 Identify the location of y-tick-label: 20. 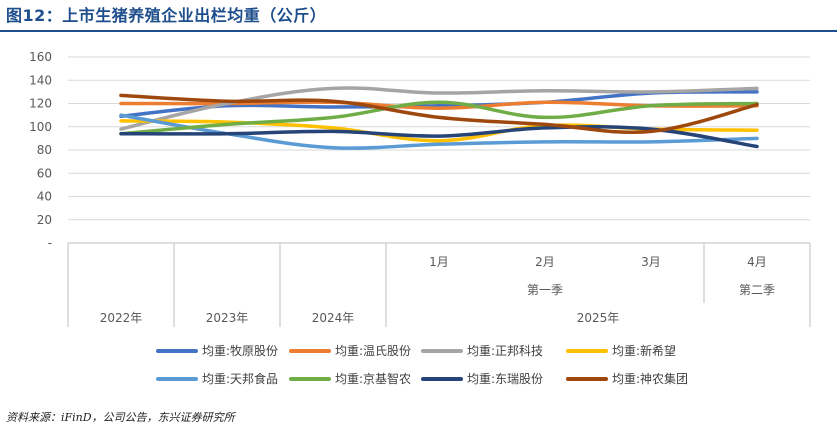
(44, 220).